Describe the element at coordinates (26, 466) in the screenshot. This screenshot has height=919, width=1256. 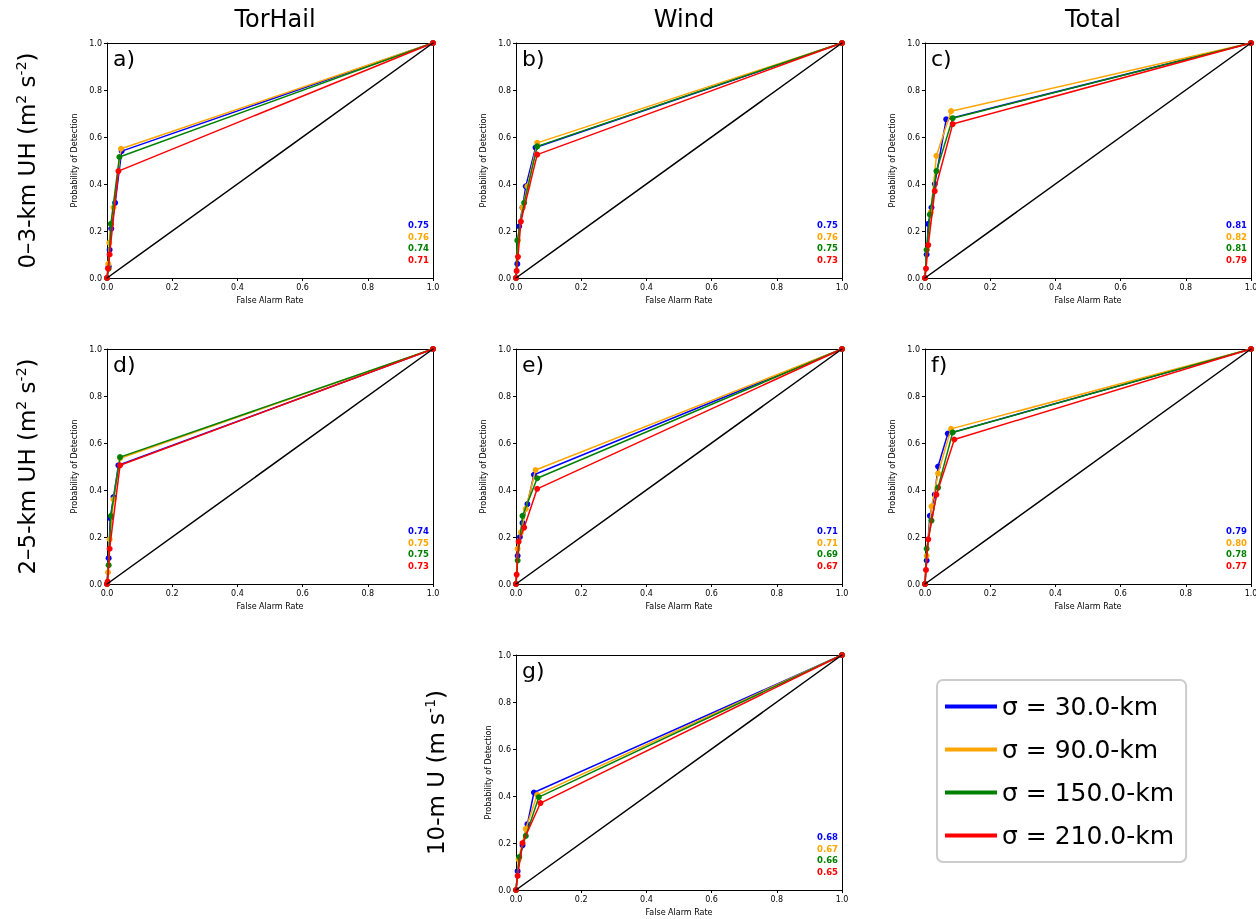
I see `text: 2–5-km UH (m2 s-2)` at that location.